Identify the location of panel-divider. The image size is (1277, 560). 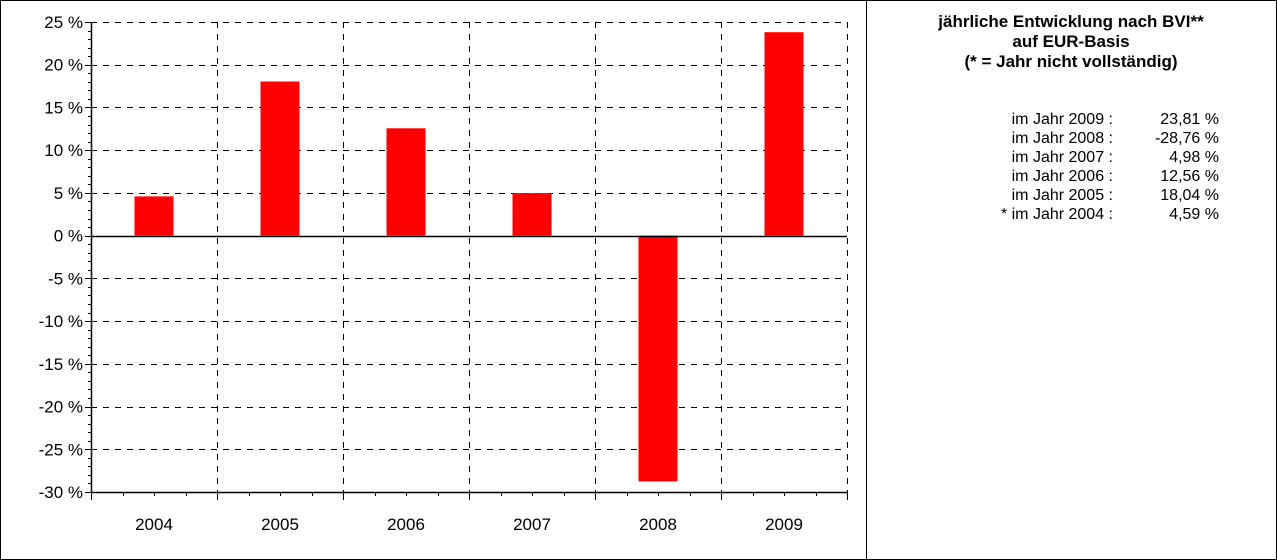
(866, 280).